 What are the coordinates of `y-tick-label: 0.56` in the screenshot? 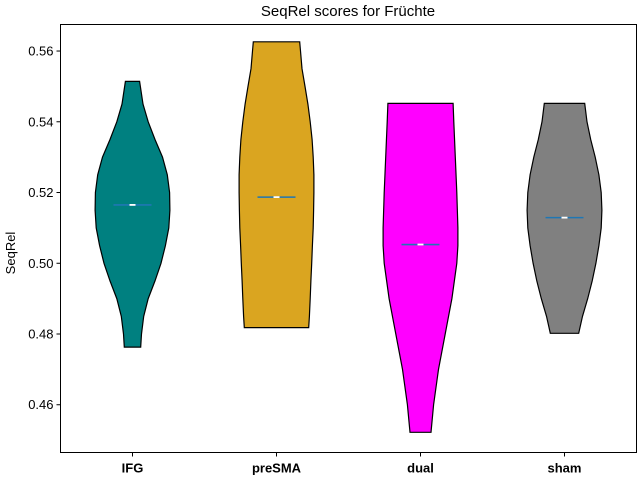 It's located at (40, 51).